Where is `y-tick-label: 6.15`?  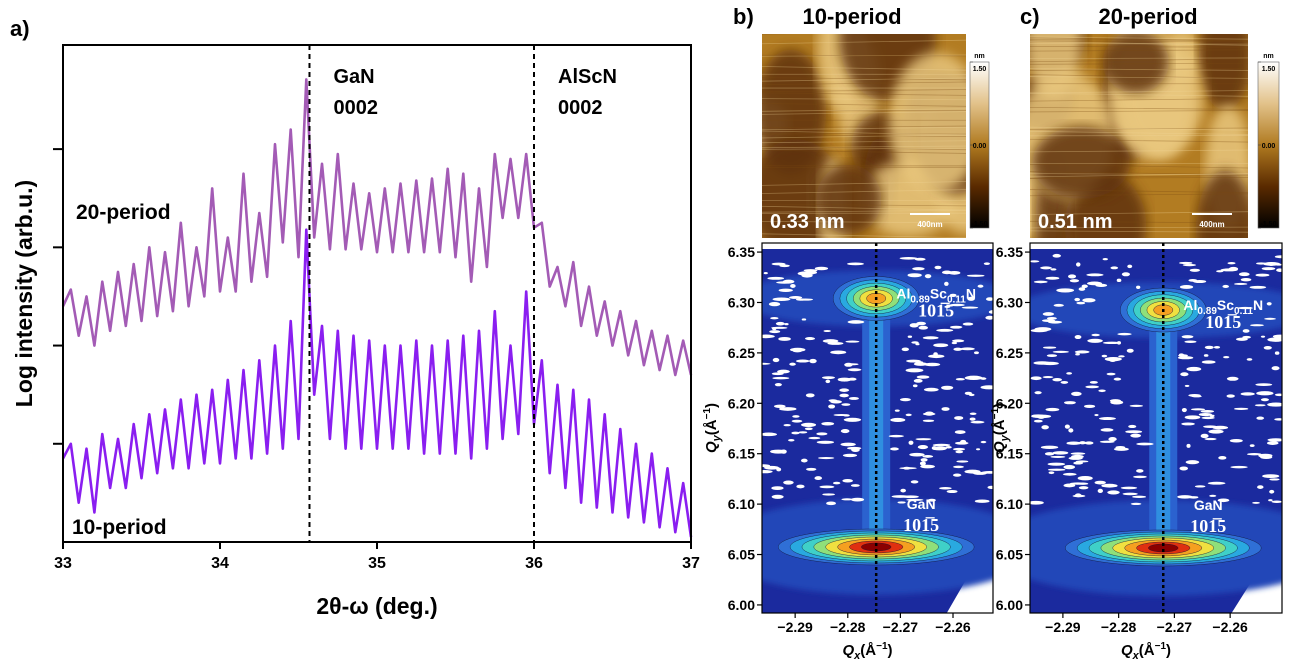 y-tick-label: 6.15 is located at coordinates (1009, 454).